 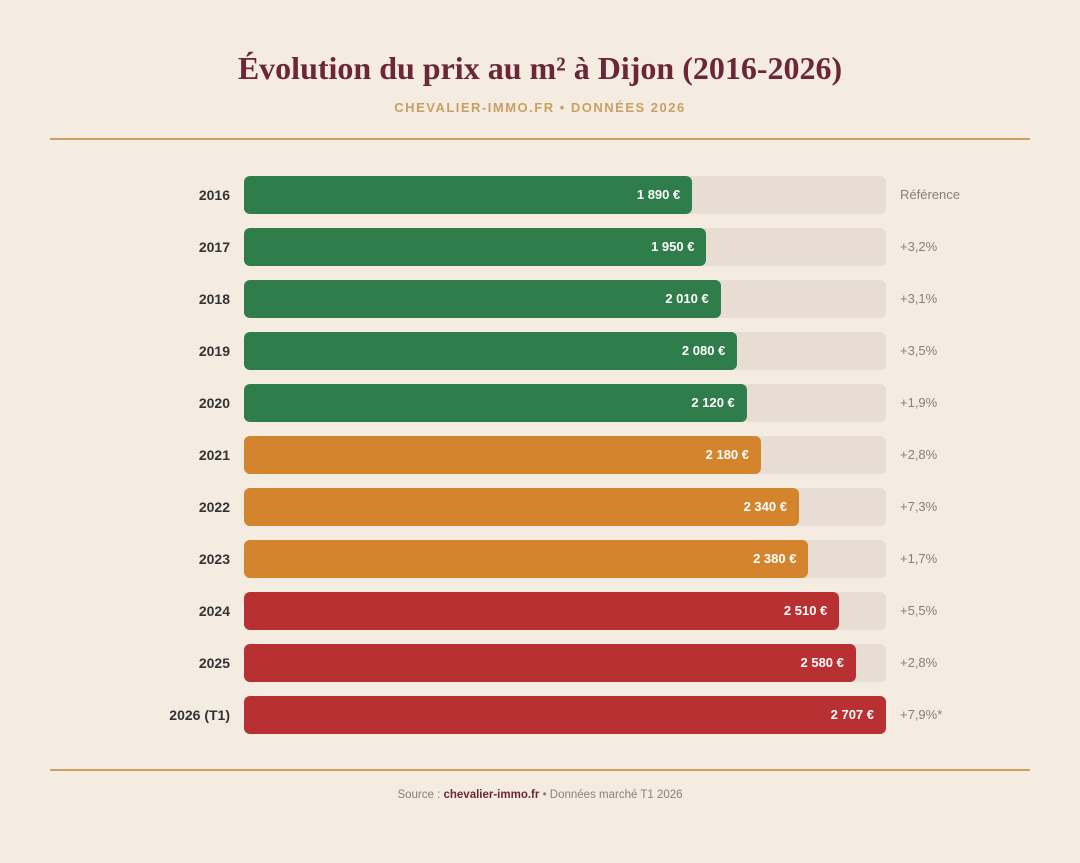 I want to click on value-label: 2 510 €, so click(x=805, y=610).